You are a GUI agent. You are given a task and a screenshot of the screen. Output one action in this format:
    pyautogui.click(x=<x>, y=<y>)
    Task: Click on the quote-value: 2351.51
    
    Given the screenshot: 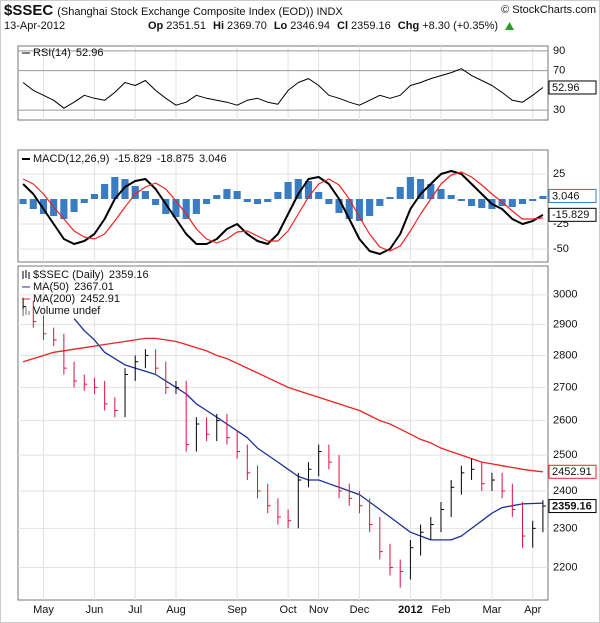 What is the action you would take?
    pyautogui.click(x=186, y=26)
    